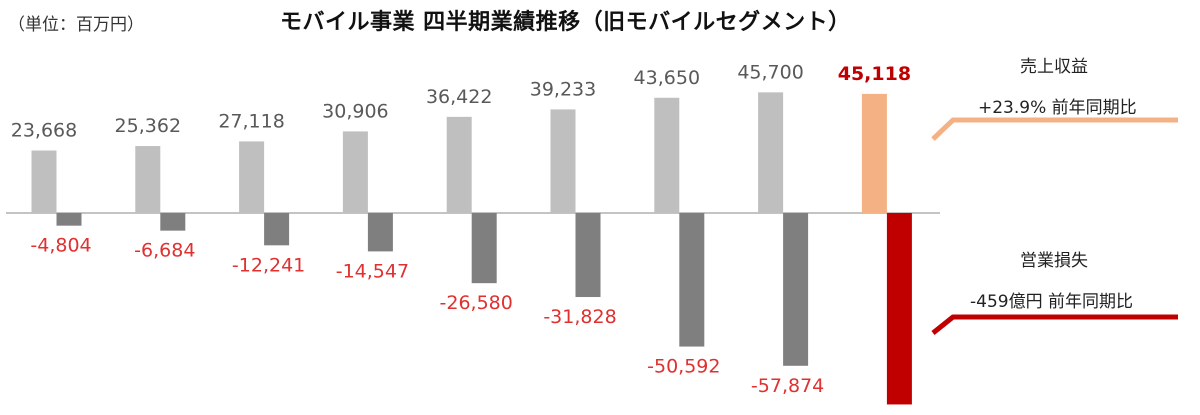  I want to click on loss-value-label: -72,518, so click(891, 414).